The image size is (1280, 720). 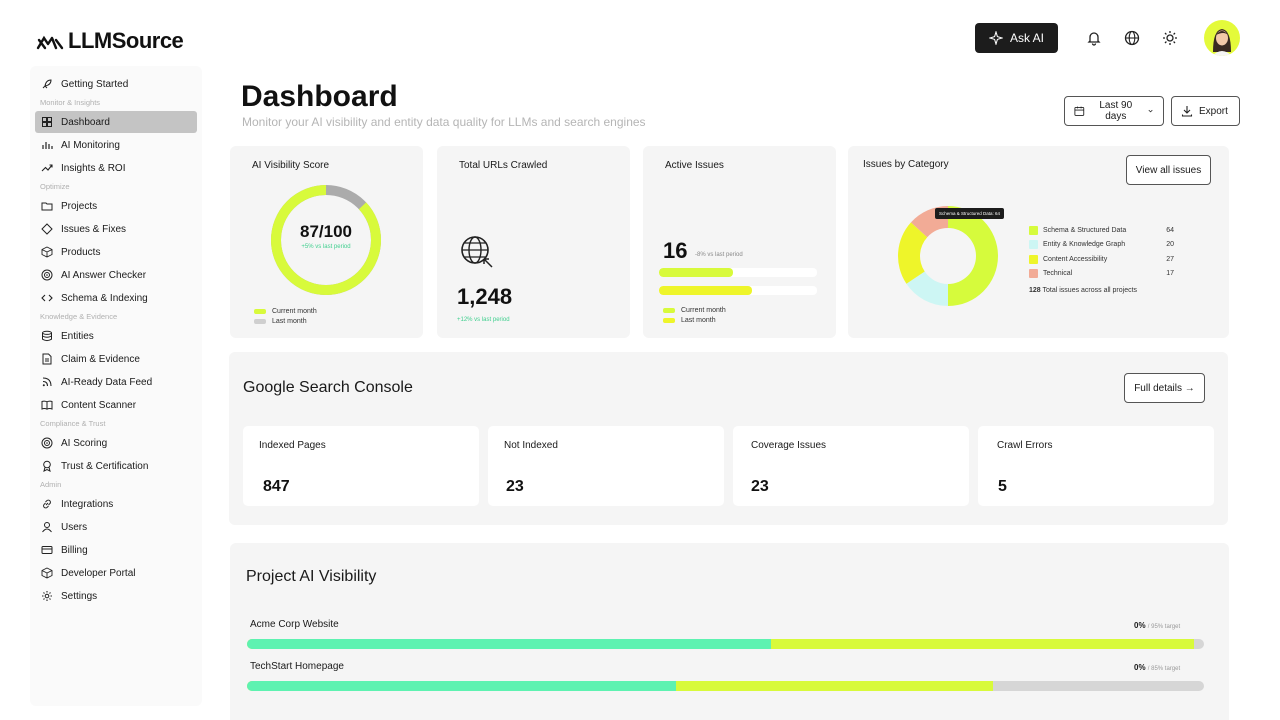 What do you see at coordinates (74, 550) in the screenshot?
I see `sidebar-item-label: Billing` at bounding box center [74, 550].